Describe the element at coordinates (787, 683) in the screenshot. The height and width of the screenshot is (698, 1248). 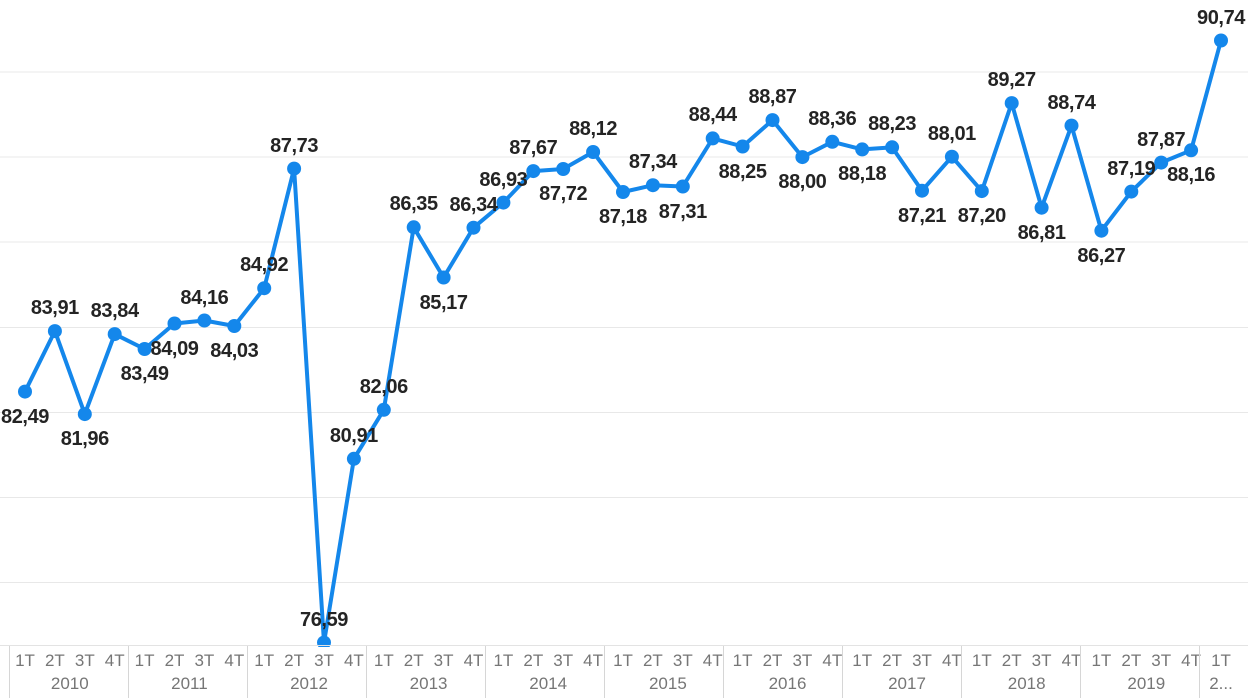
I see `x-axis-year-label: 2016` at that location.